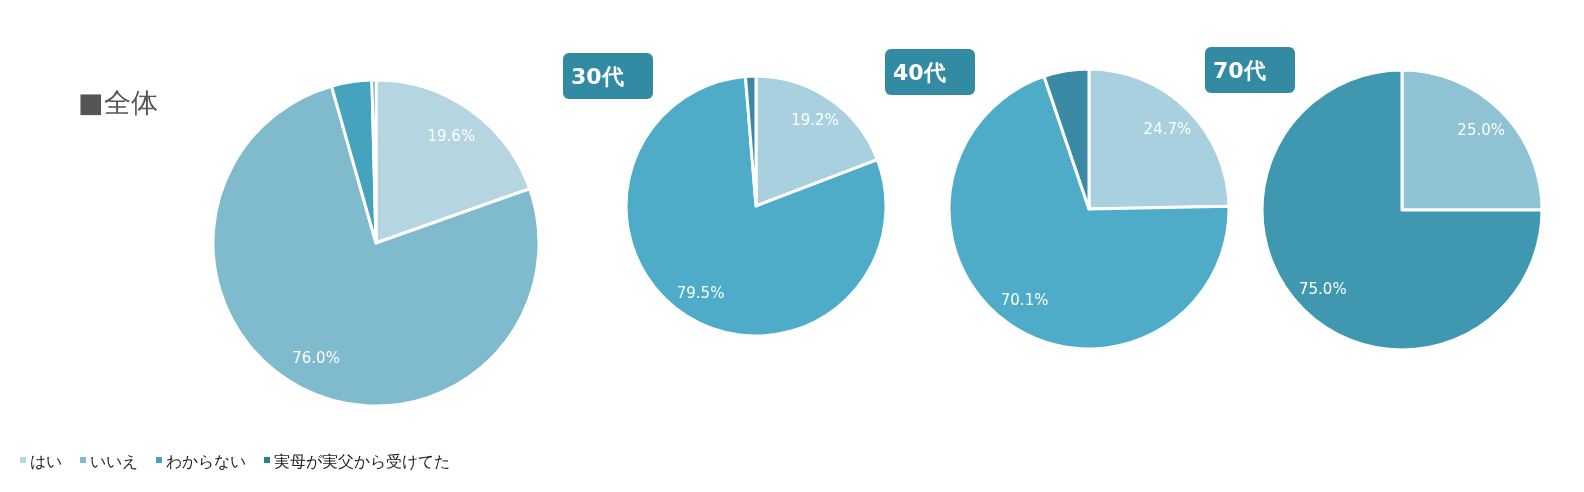  Describe the element at coordinates (815, 119) in the screenshot. I see `data-label: 19.2%` at that location.